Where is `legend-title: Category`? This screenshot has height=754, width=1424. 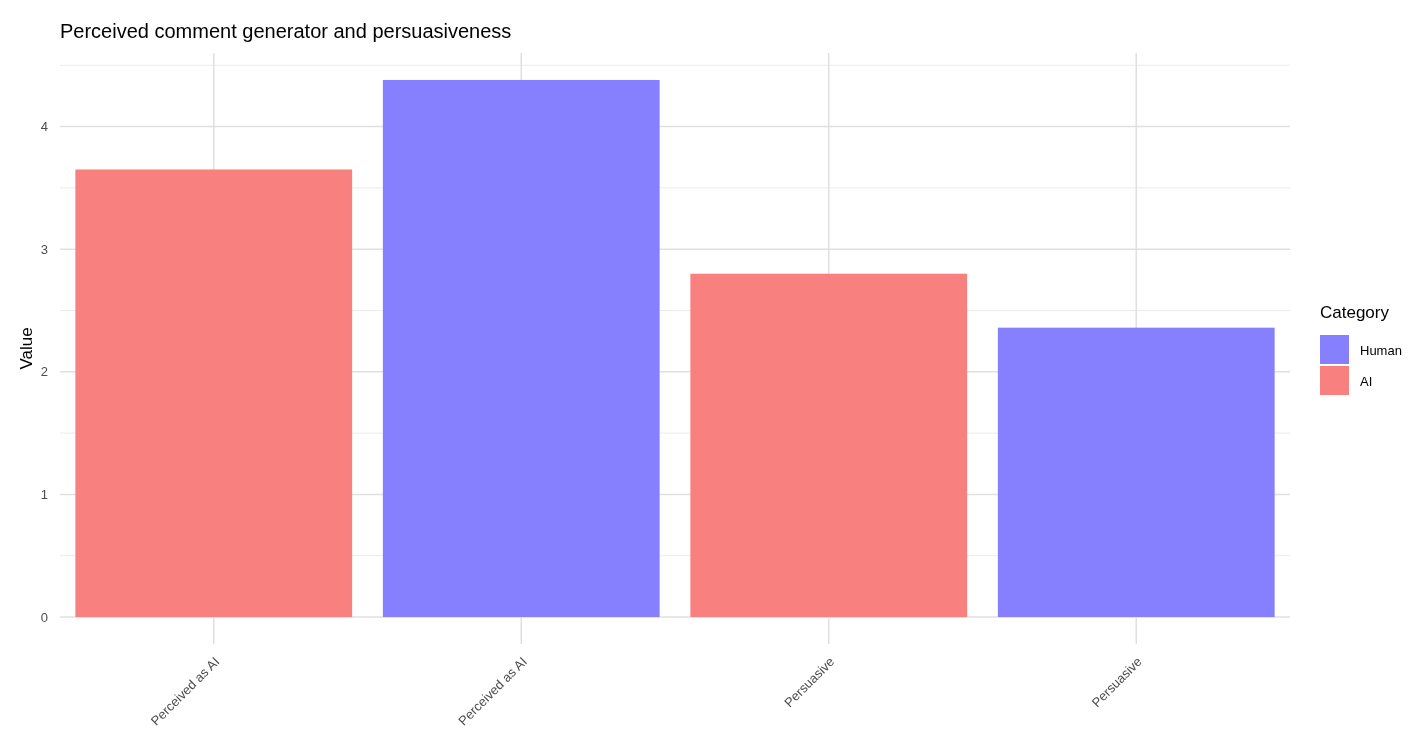 legend-title: Category is located at coordinates (1355, 312).